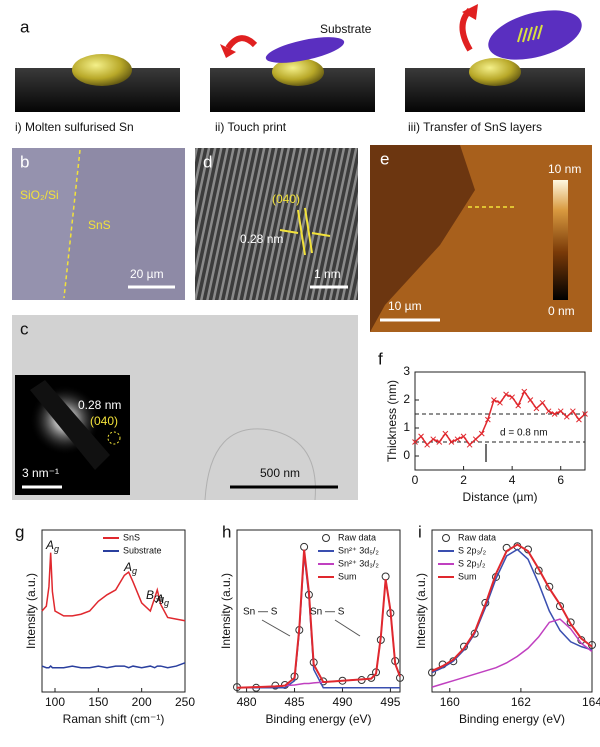  What do you see at coordinates (406, 455) in the screenshot?
I see `y-tick-label: 0` at bounding box center [406, 455].